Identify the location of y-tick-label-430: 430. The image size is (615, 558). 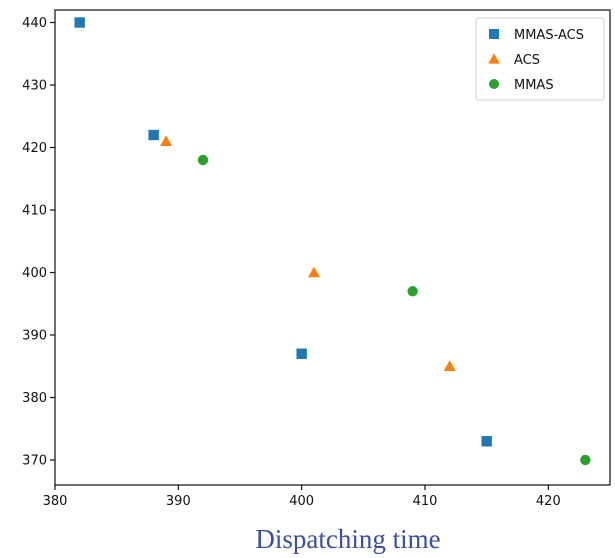
(34, 86).